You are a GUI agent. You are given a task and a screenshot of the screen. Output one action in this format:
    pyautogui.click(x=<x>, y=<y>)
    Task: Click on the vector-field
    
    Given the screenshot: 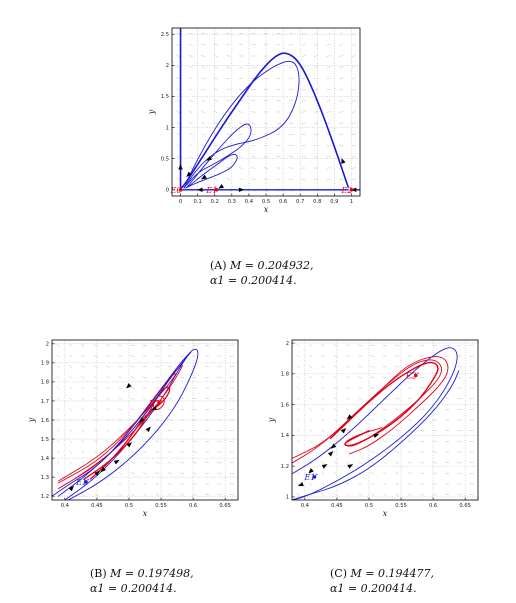 What is the action you would take?
    pyautogui.click(x=266, y=112)
    